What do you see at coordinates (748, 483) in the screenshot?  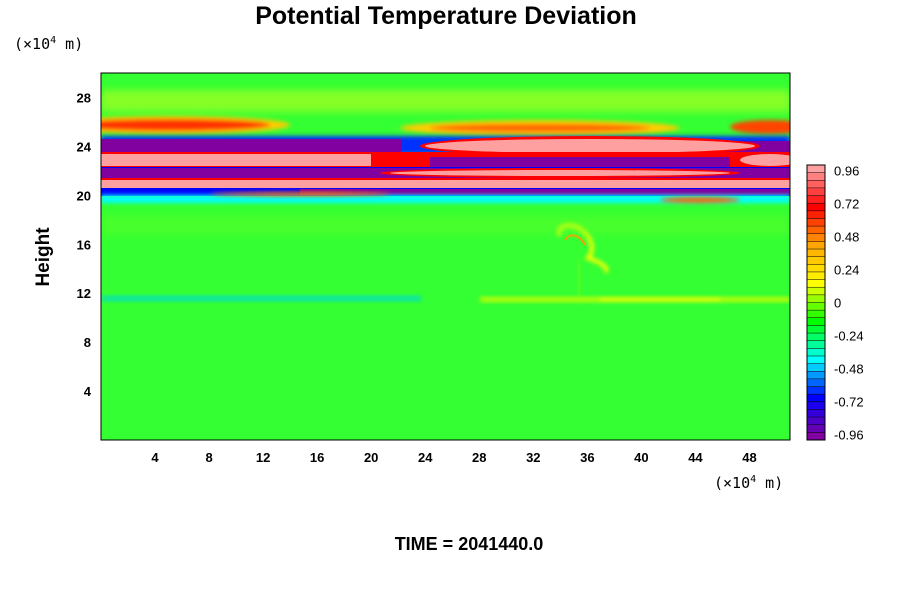 I see `x-unit-label: (×104 m)` at bounding box center [748, 483].